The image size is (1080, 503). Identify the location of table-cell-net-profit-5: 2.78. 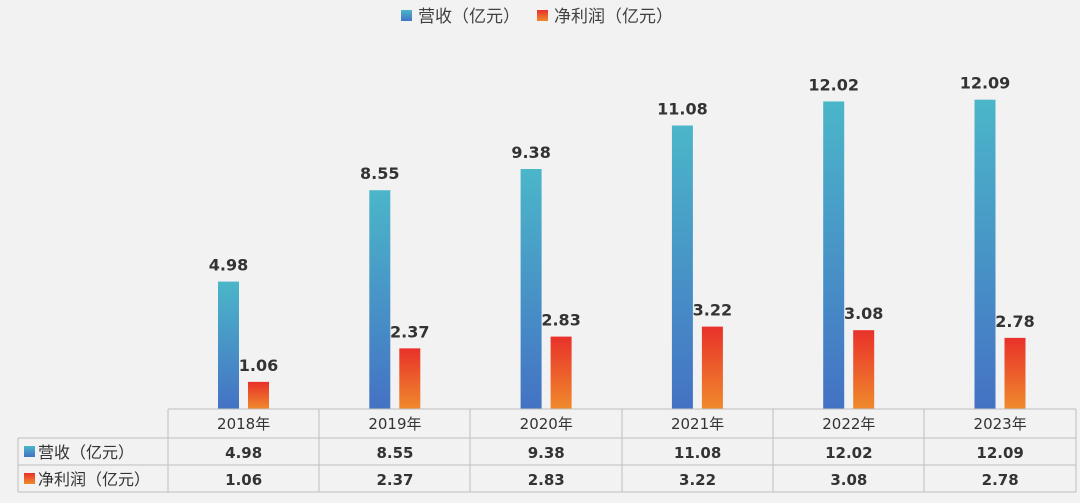
(1000, 480).